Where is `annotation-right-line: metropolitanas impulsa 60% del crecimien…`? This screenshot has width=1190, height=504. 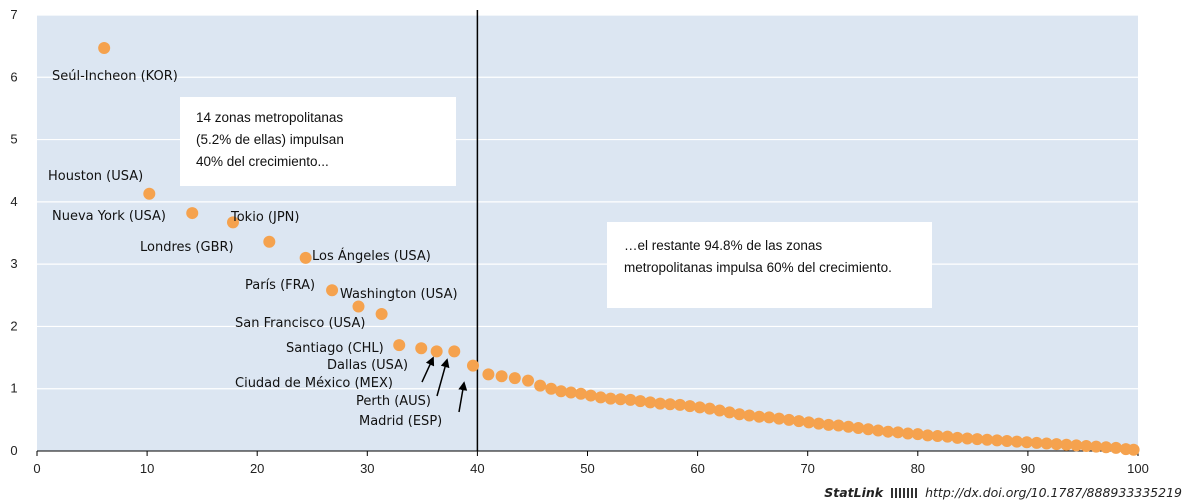
annotation-right-line: metropolitanas impulsa 60% del crecimien… is located at coordinates (758, 267).